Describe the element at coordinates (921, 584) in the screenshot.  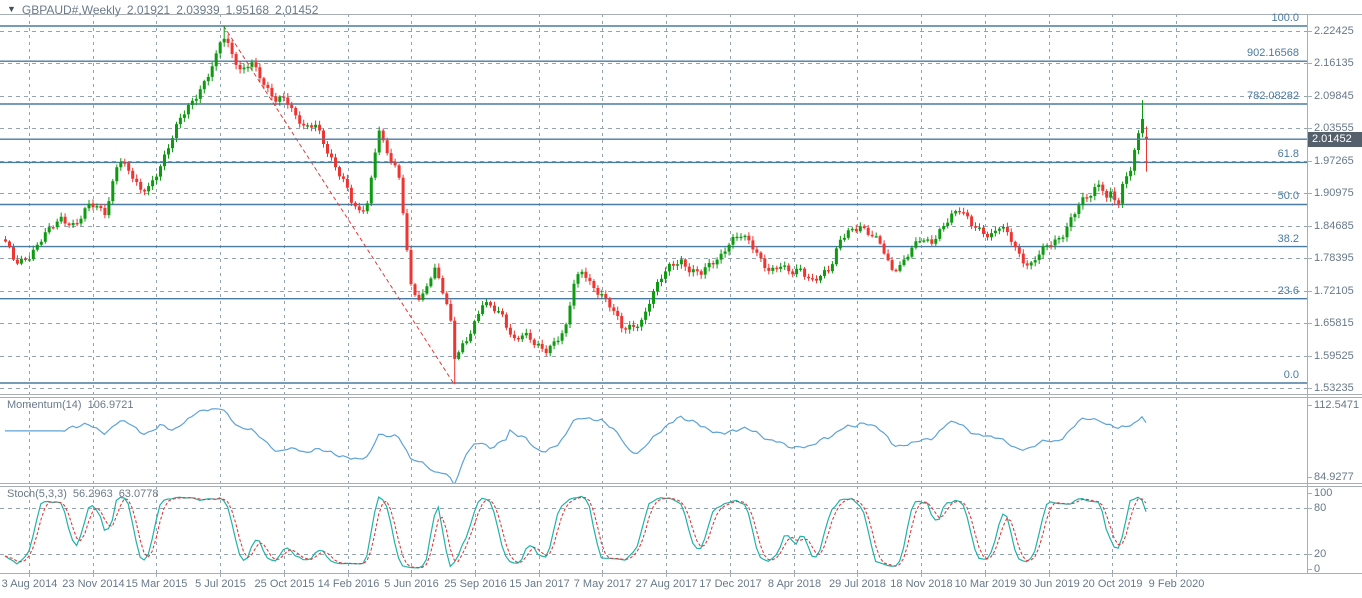
I see `date-label: 18 Nov 2018` at that location.